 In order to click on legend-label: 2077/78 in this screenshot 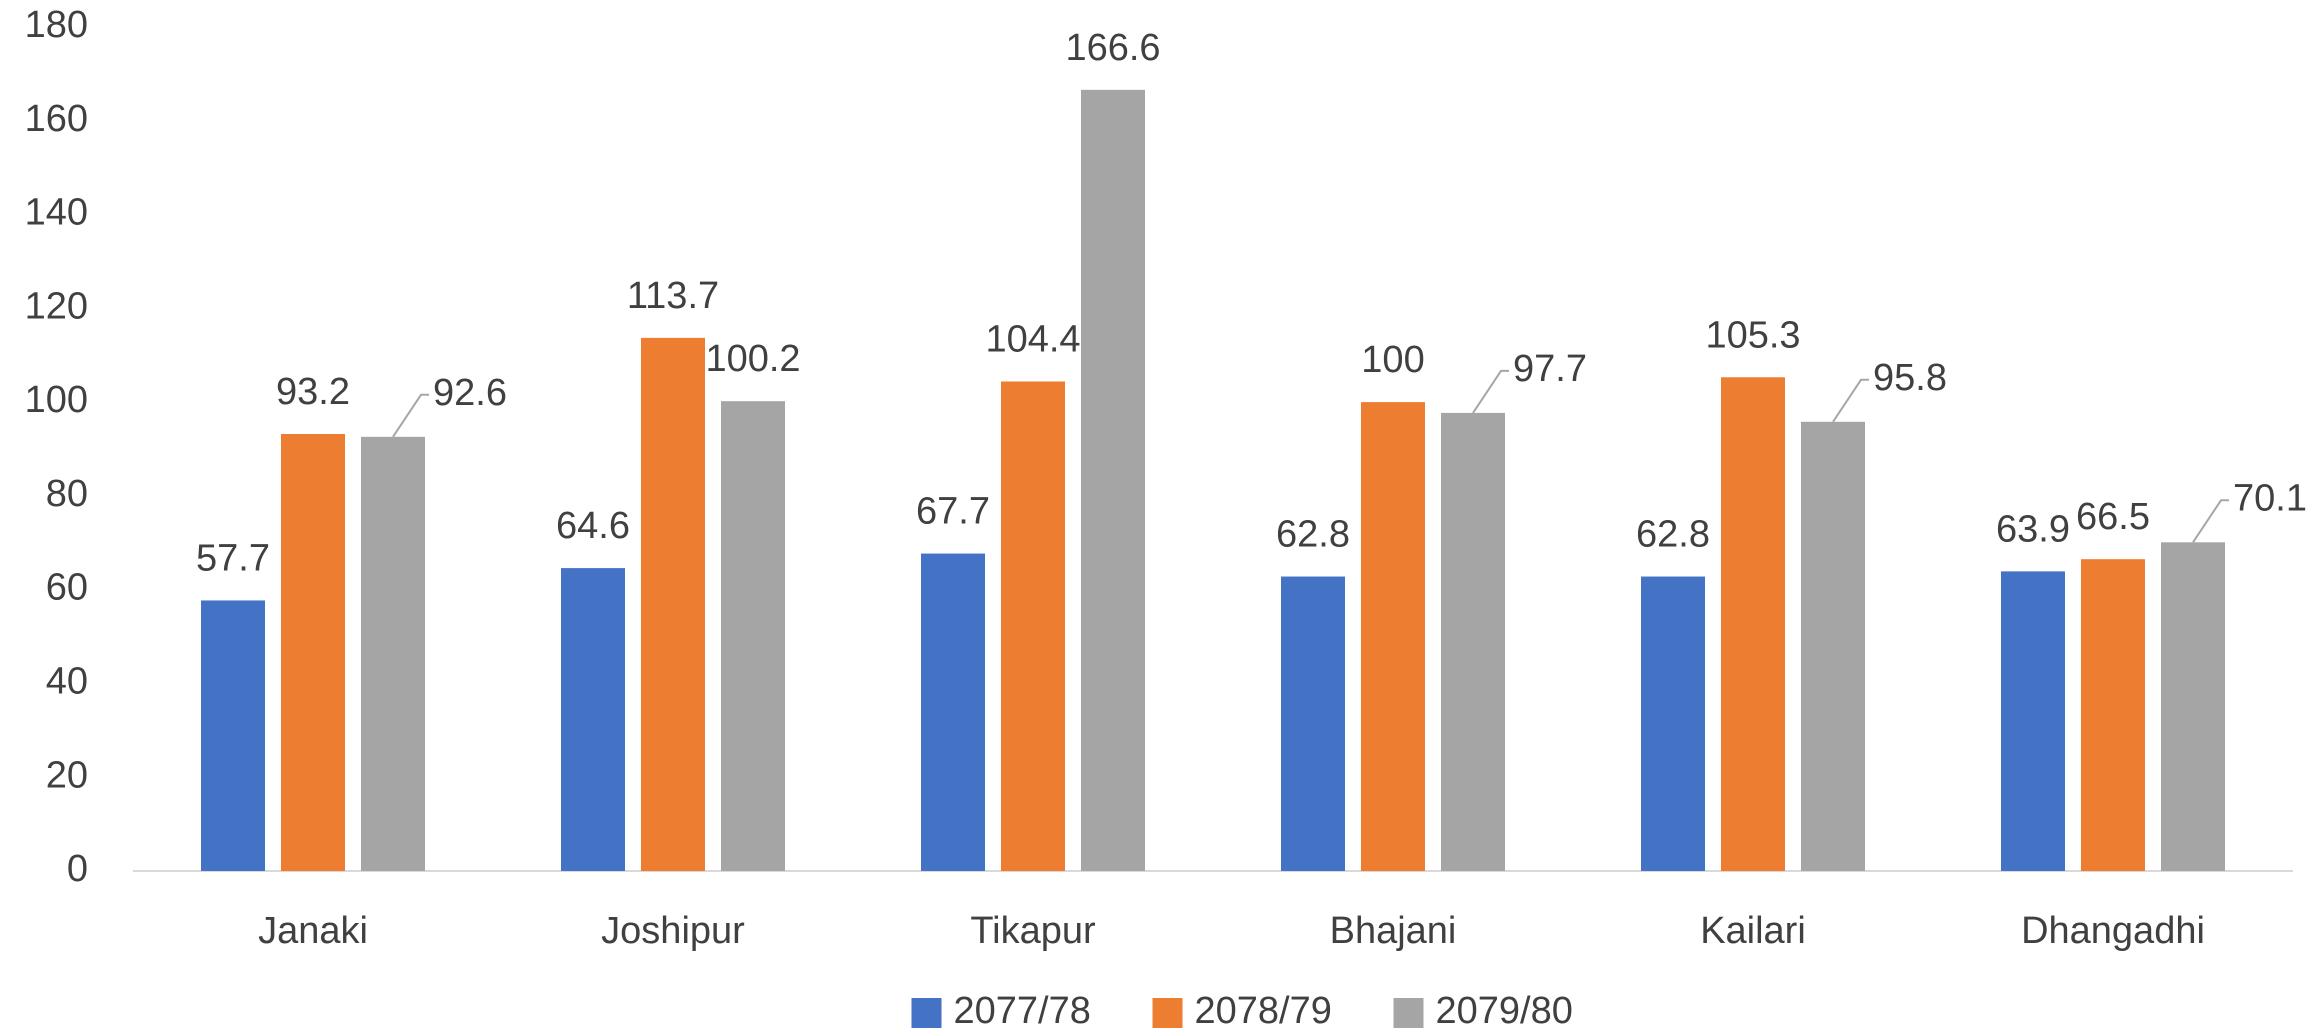, I will do `click(1022, 1011)`.